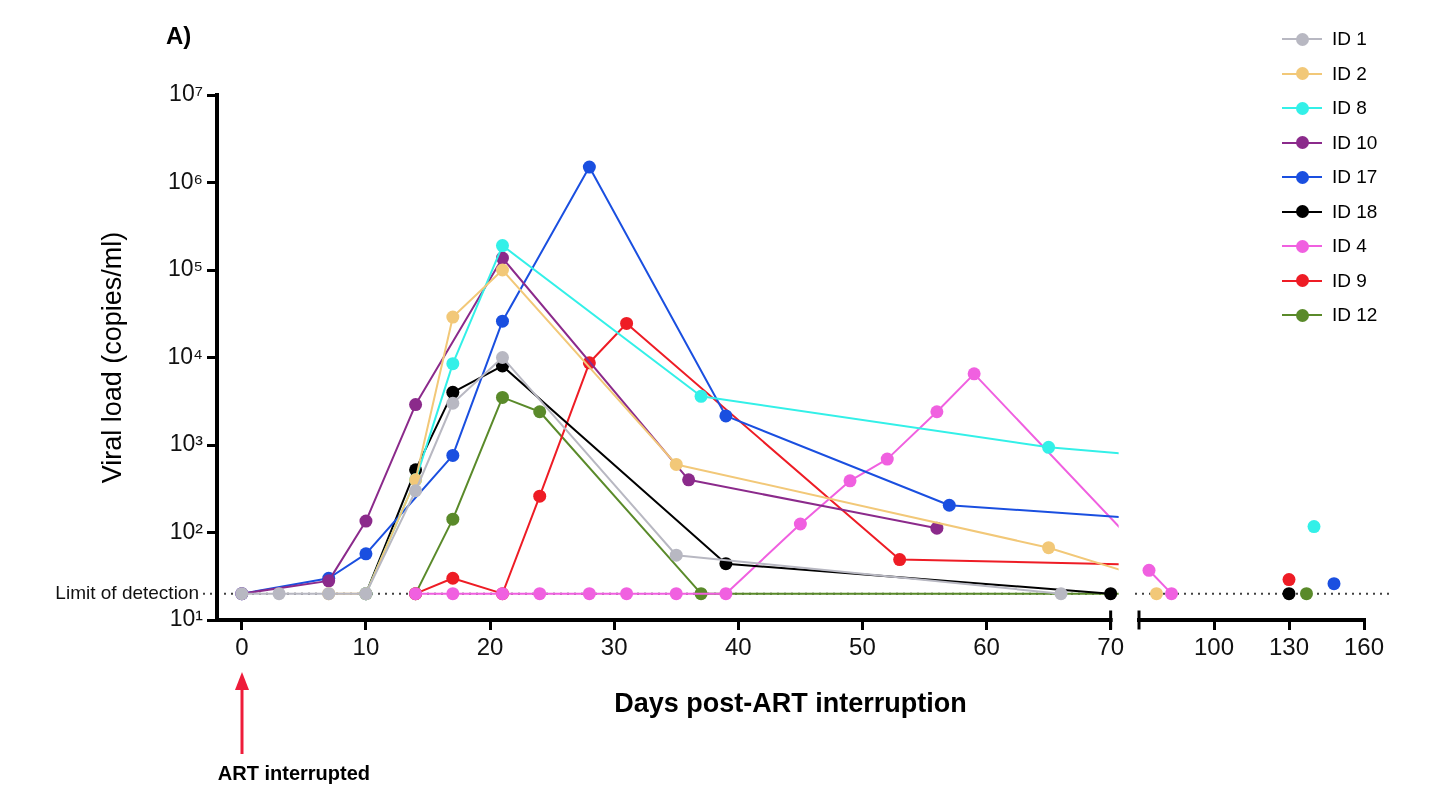  I want to click on legend-label: ID 4, so click(1349, 246).